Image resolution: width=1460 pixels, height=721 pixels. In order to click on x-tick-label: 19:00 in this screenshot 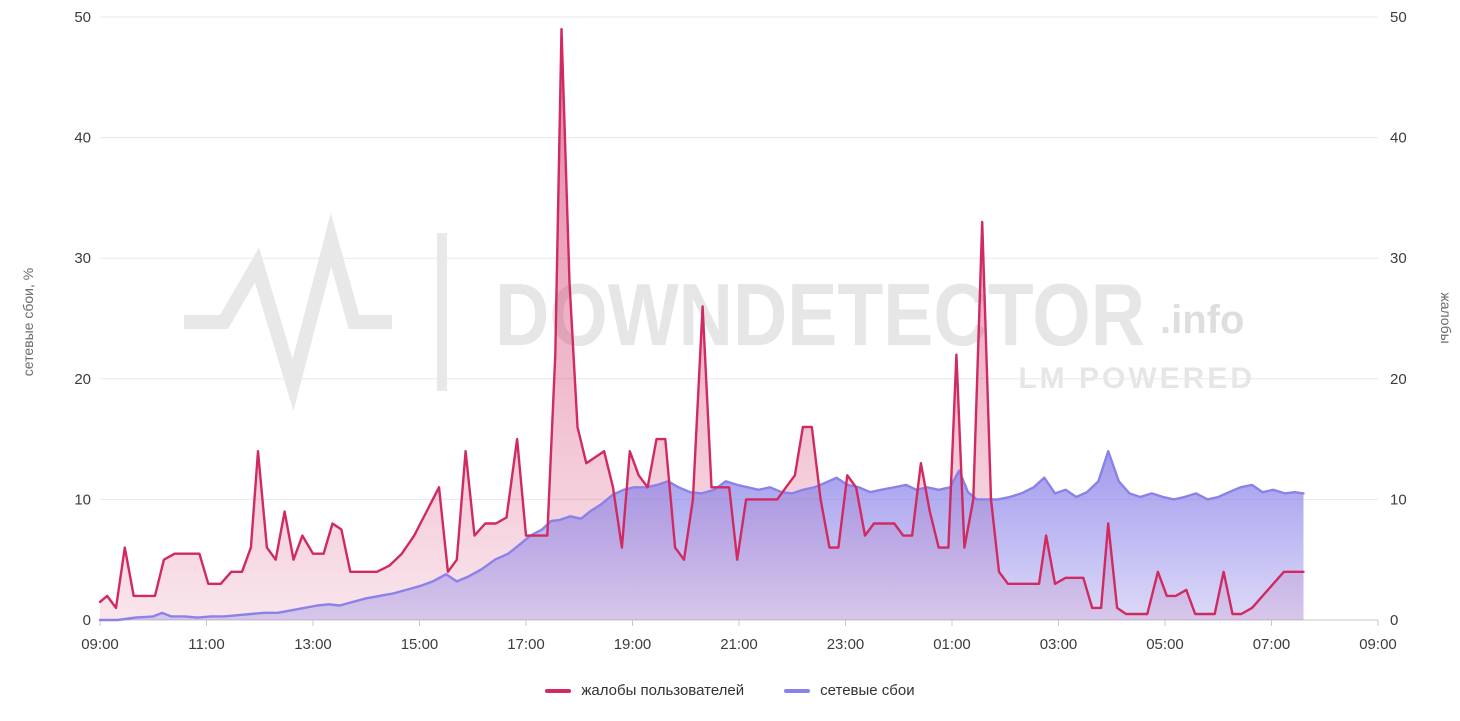, I will do `click(633, 644)`.